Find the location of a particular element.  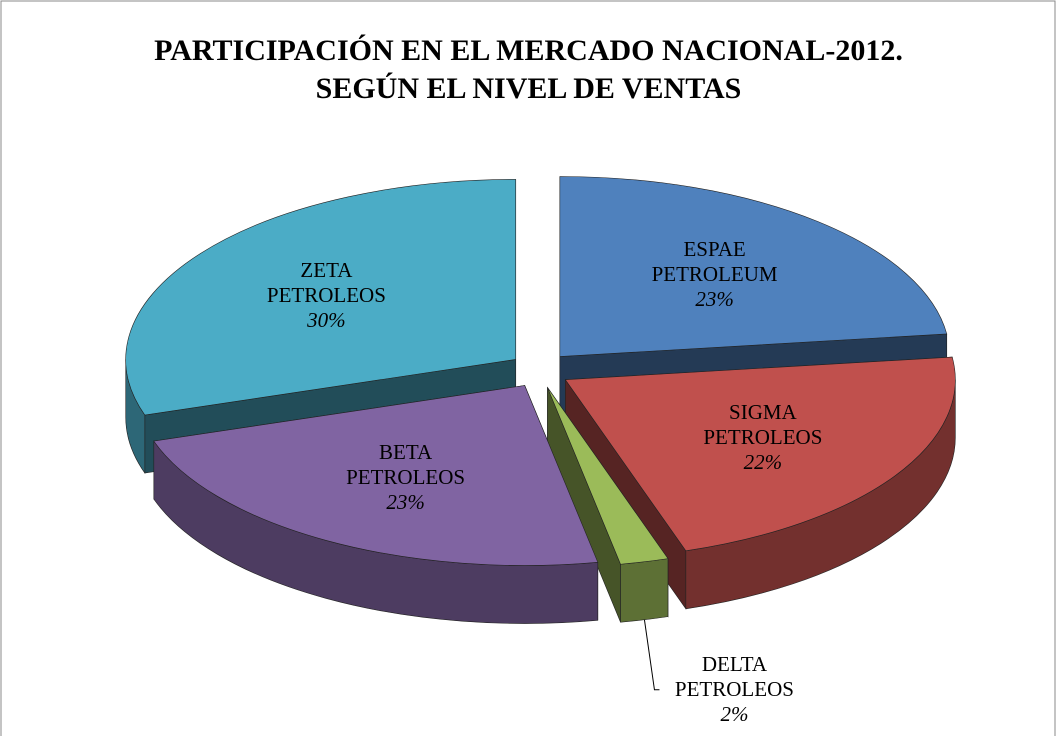

data-label: DELTA PETROLEOS 2% is located at coordinates (734, 689).